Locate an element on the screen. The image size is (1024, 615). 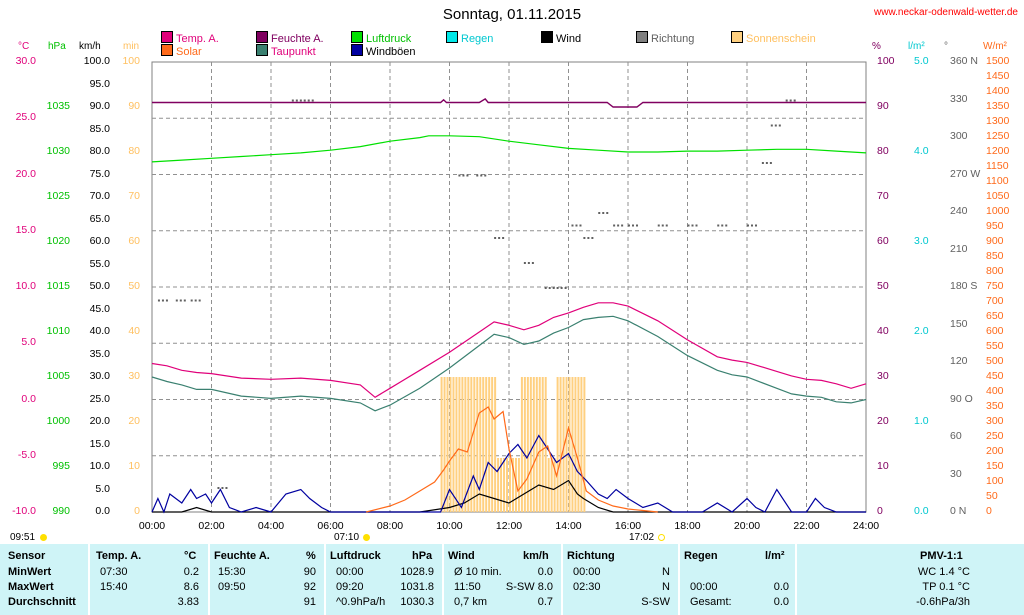
tick-wind: 25.0 is located at coordinates (99, 398).